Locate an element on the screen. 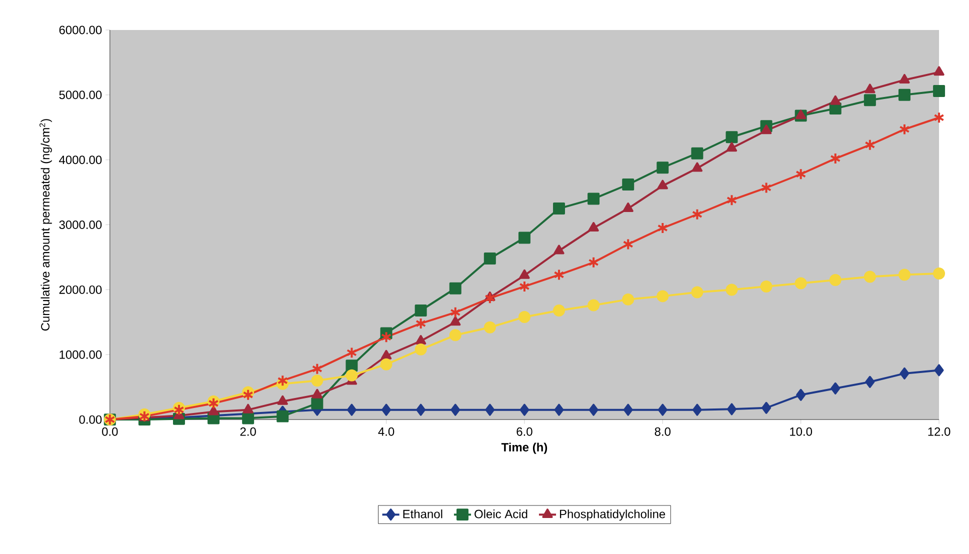  x-tick-label: 12.0 is located at coordinates (939, 431).